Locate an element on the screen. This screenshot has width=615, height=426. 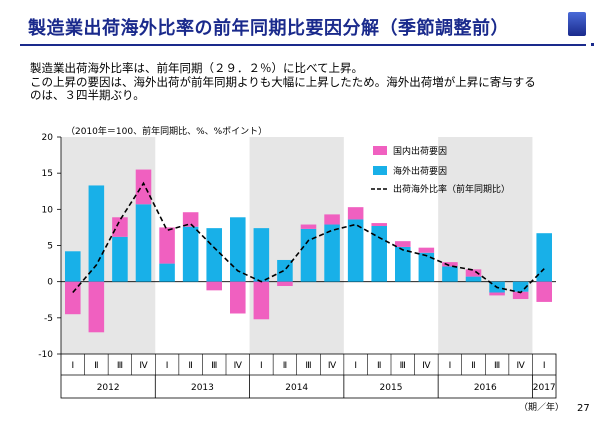
year-label: 2016 is located at coordinates (485, 388).